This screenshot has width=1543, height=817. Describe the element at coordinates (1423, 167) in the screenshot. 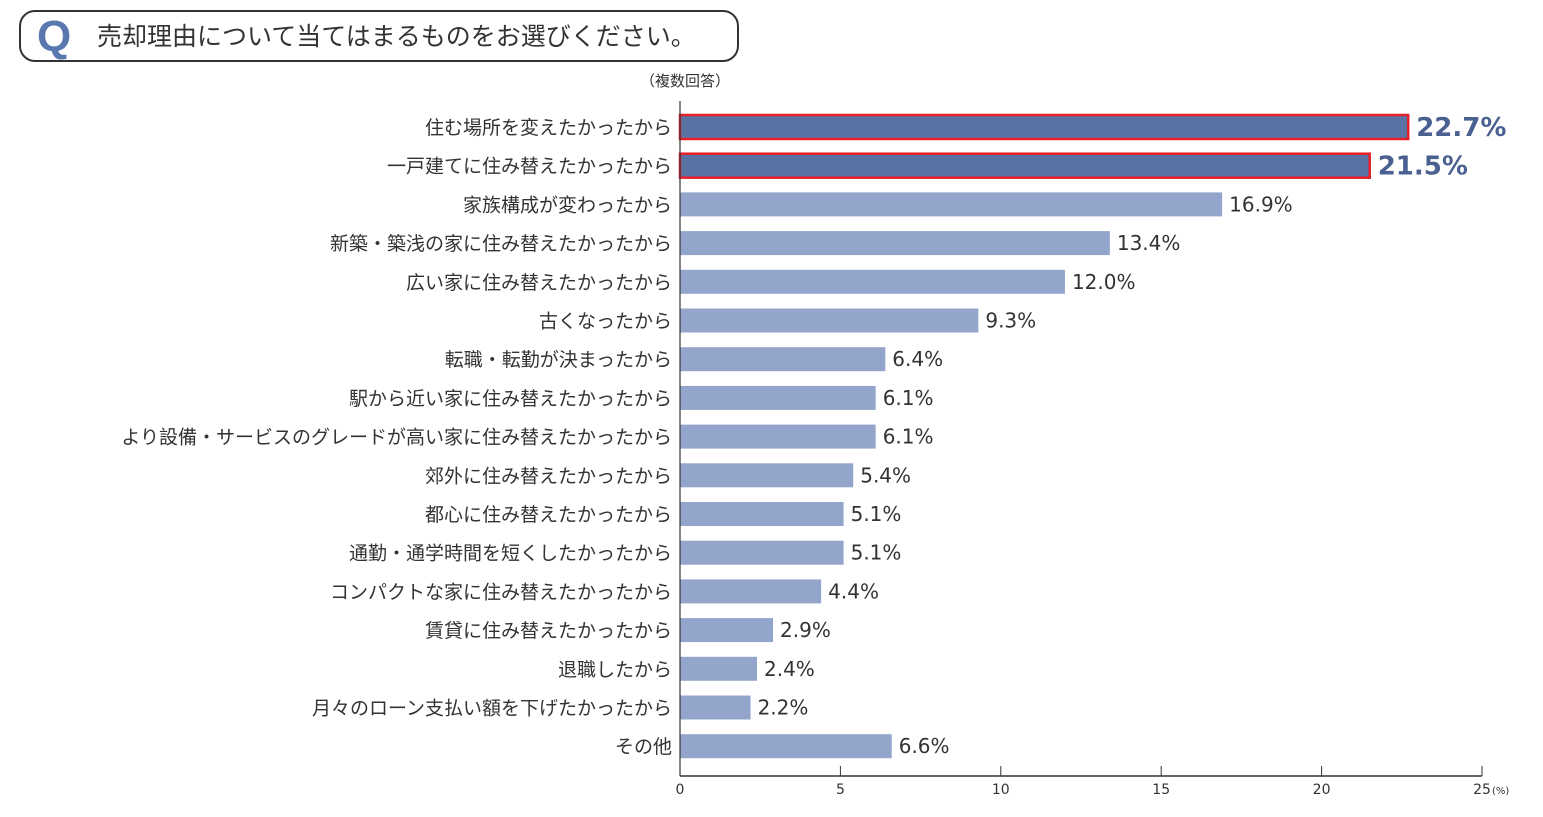

I see `value-label: 21.5%` at that location.